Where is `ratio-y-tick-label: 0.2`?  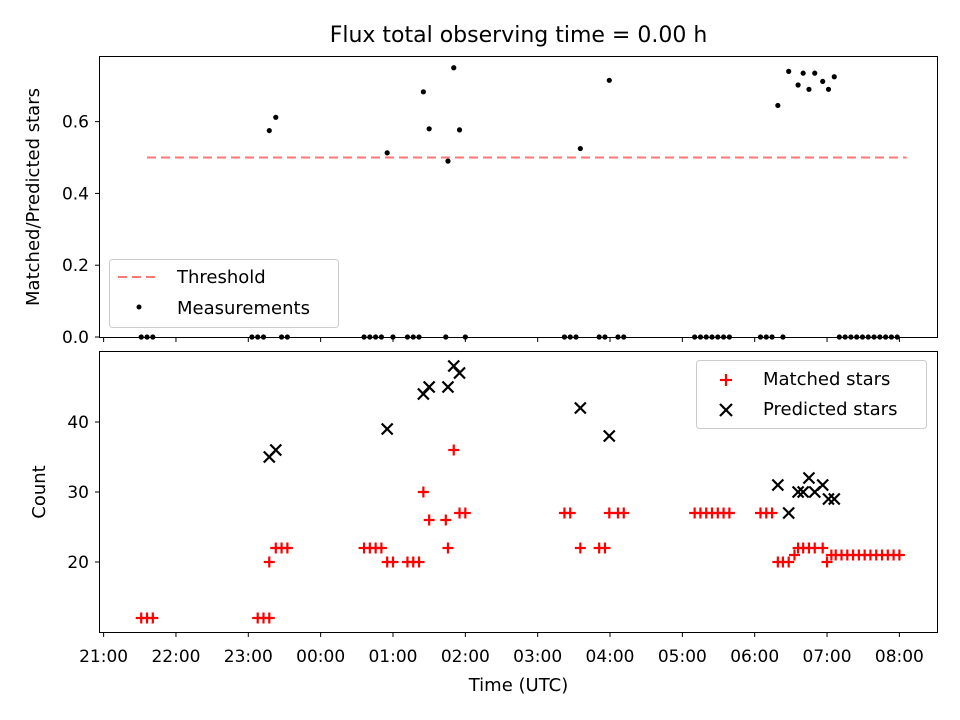
ratio-y-tick-label: 0.2 is located at coordinates (75, 266).